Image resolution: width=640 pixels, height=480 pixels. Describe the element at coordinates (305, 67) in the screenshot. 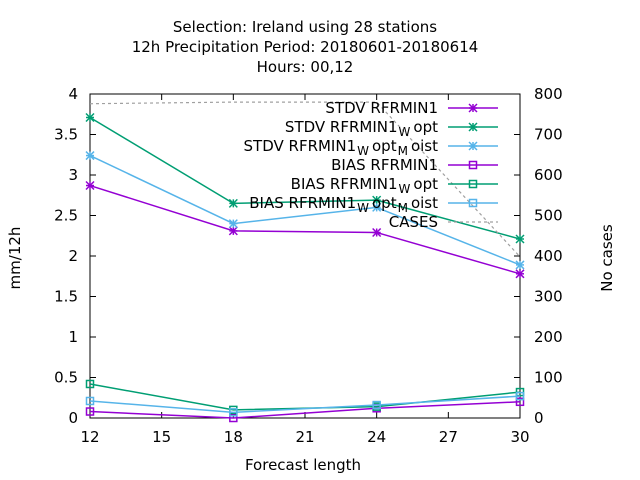

I see `title-line: Hours: 00,12` at that location.